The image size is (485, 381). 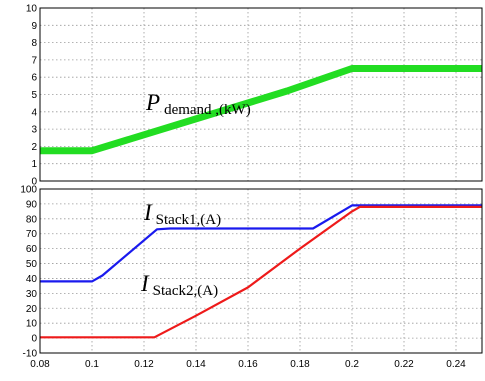 What do you see at coordinates (196, 364) in the screenshot?
I see `x-tick-label: 0.14` at bounding box center [196, 364].